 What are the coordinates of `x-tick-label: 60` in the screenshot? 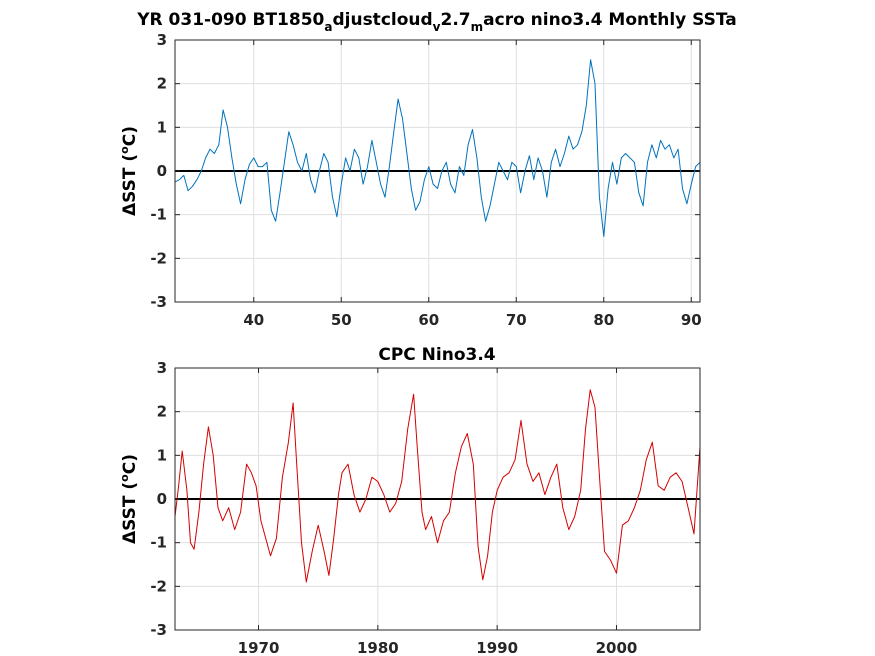 It's located at (428, 320).